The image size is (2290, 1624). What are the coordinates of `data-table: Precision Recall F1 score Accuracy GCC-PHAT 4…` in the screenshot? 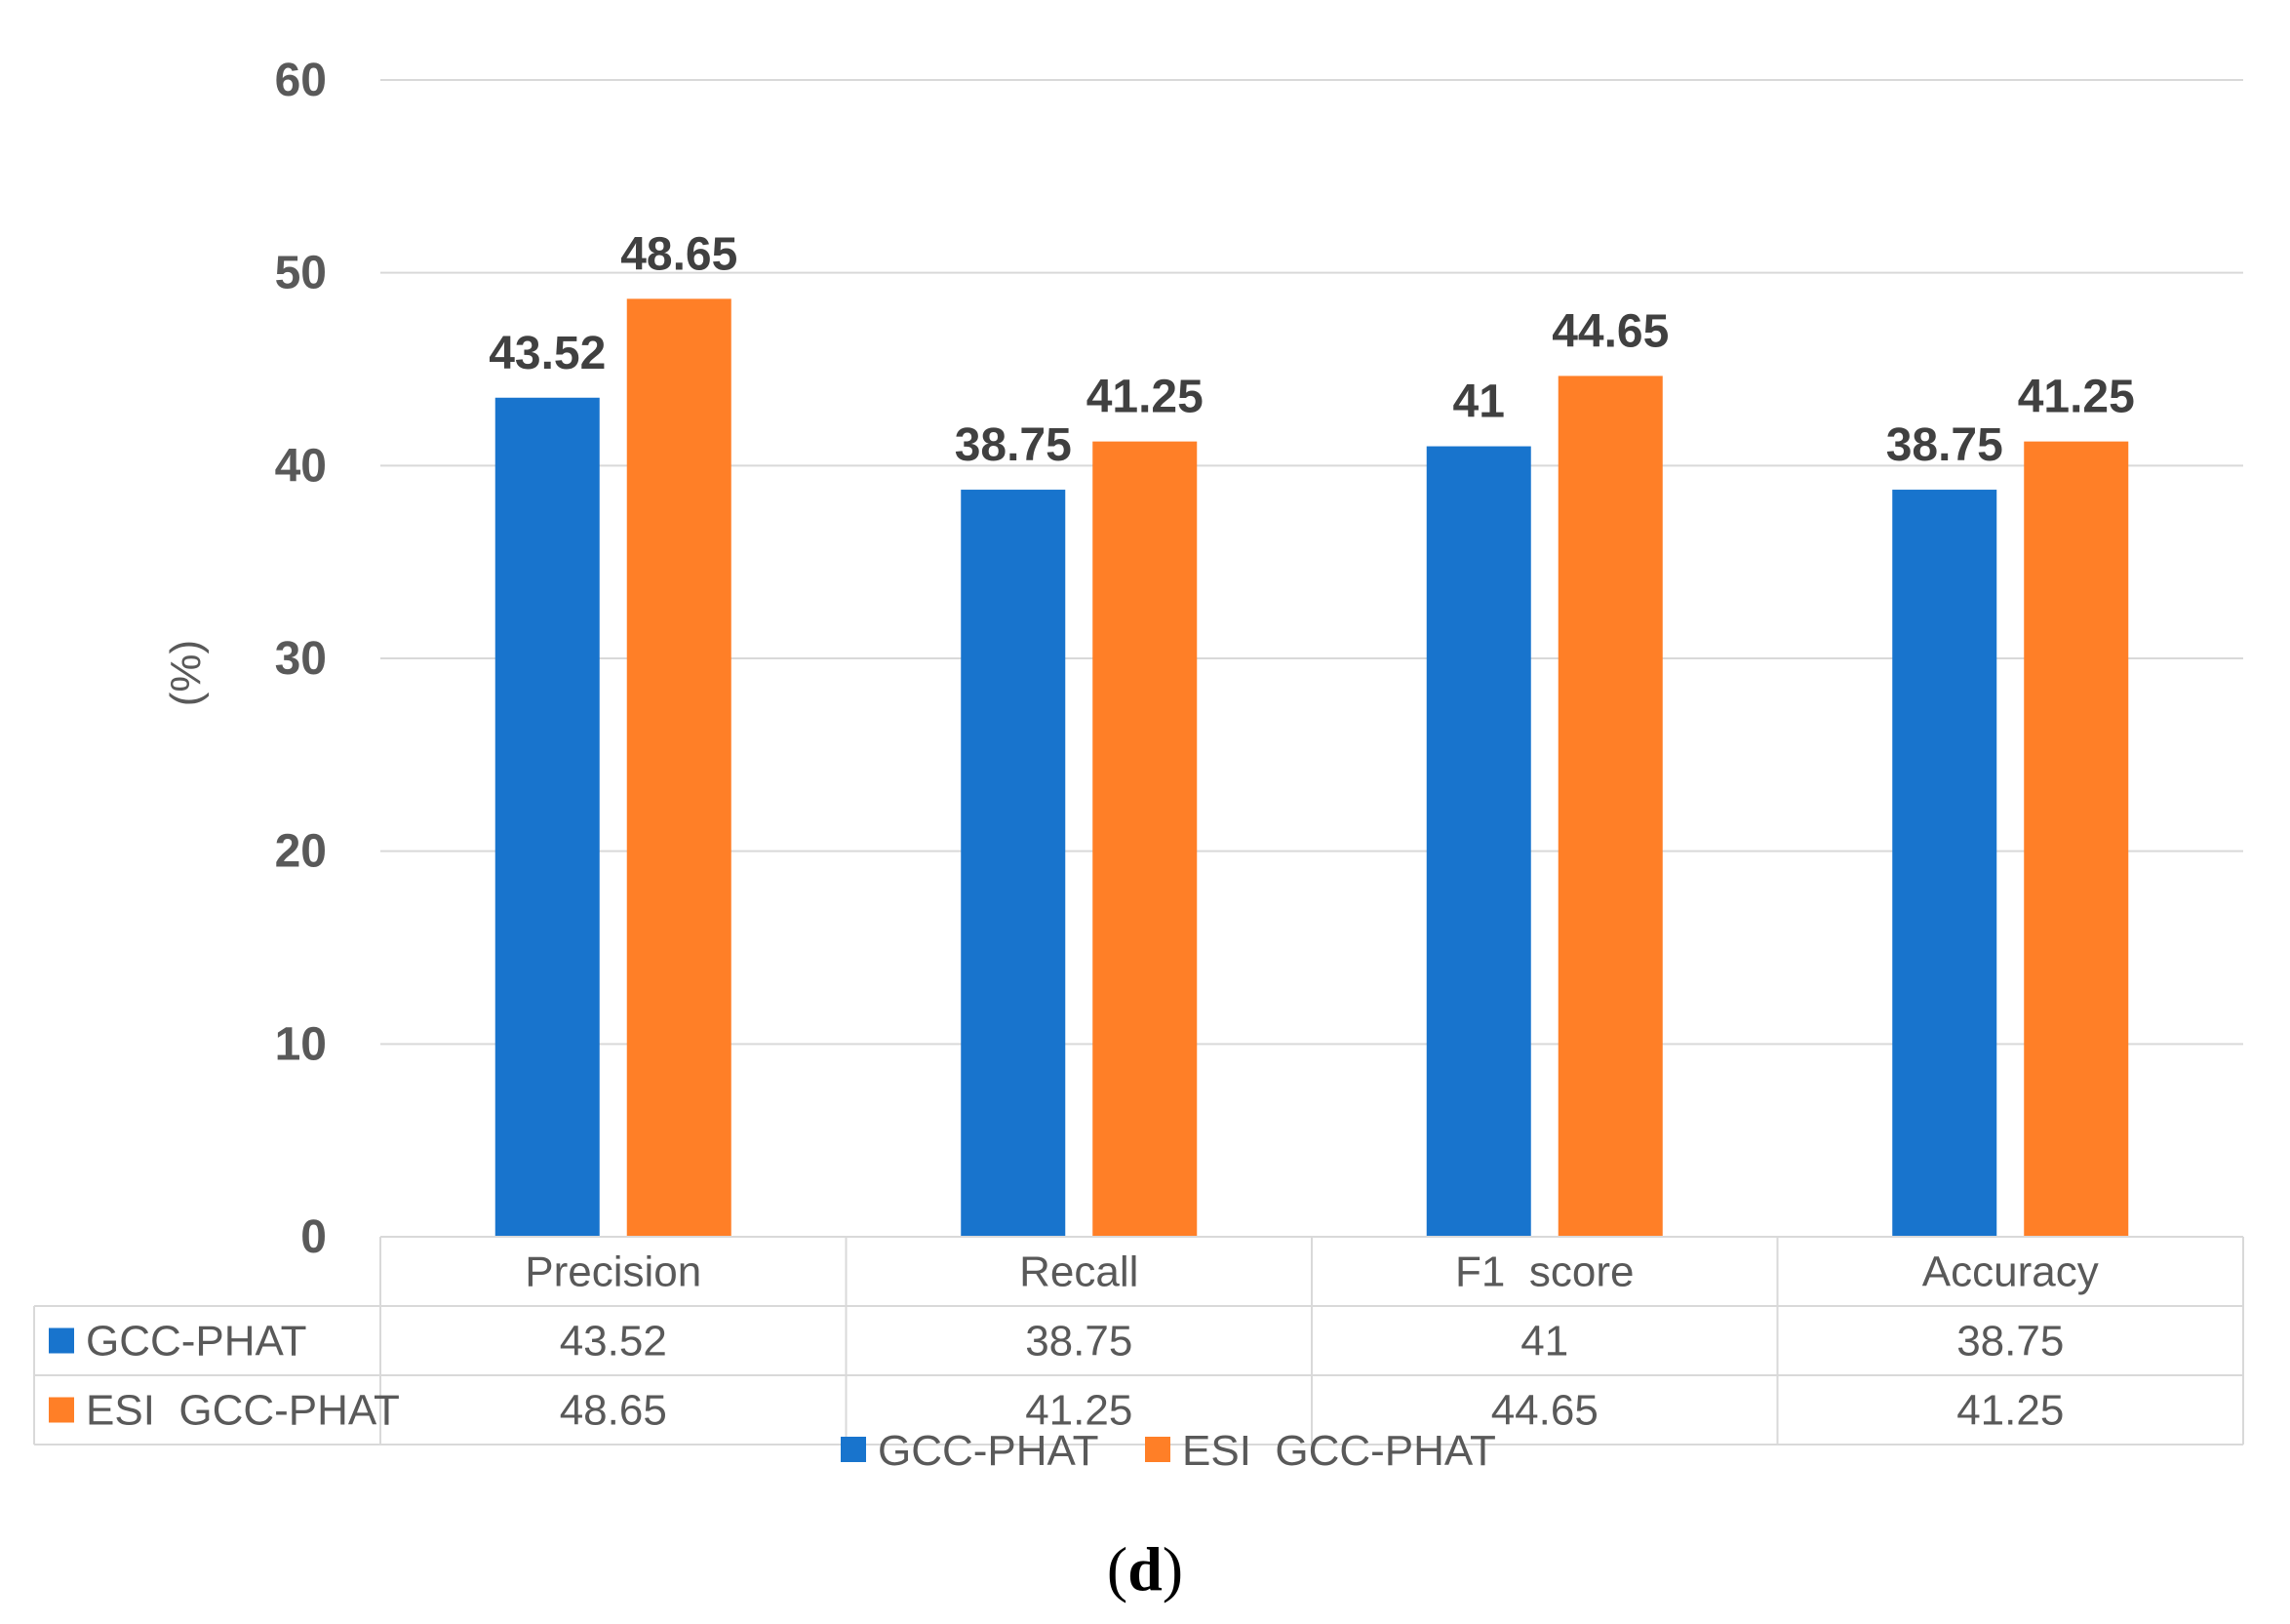 It's located at (1139, 1341).